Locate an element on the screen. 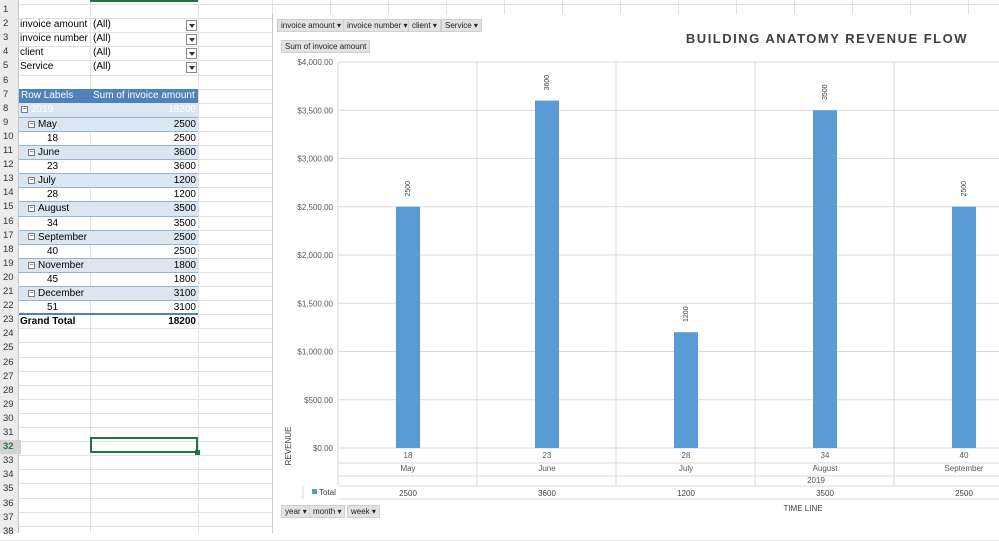 The height and width of the screenshot is (541, 999). pivot-week-row: 28 1200 is located at coordinates (108, 194).